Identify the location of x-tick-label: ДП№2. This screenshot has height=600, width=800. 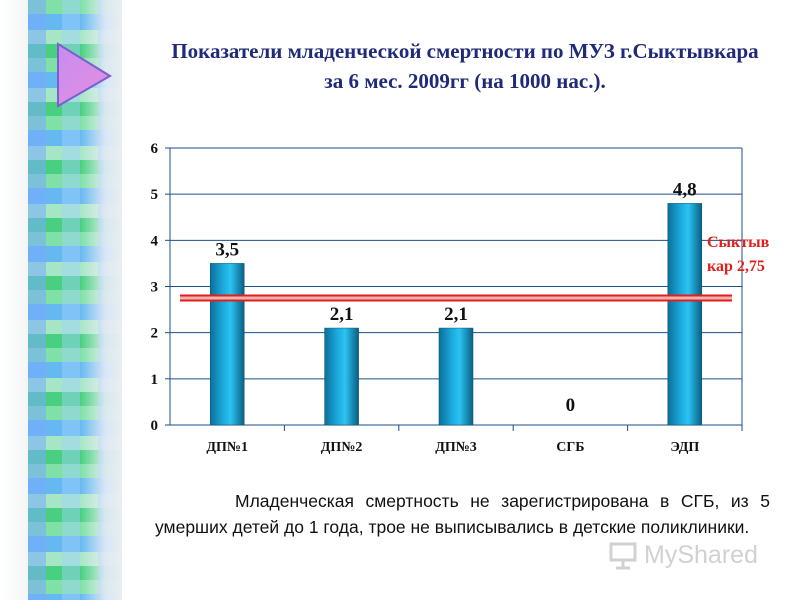
(342, 447).